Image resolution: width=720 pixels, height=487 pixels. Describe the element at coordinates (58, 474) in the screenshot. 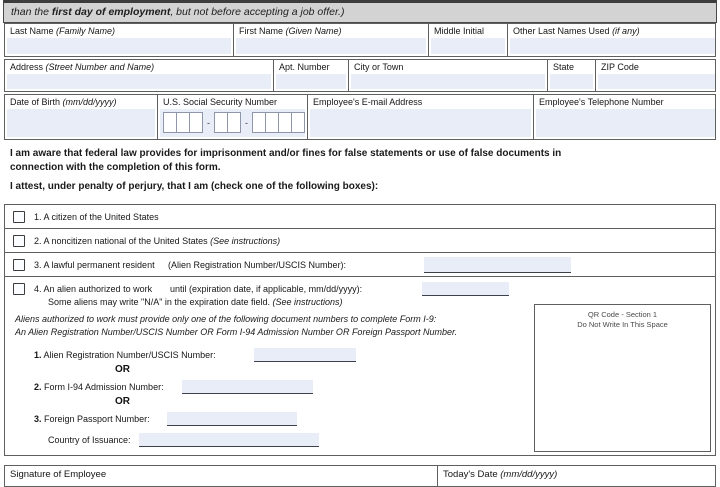

I see `signature-label: Signature of Employee` at that location.